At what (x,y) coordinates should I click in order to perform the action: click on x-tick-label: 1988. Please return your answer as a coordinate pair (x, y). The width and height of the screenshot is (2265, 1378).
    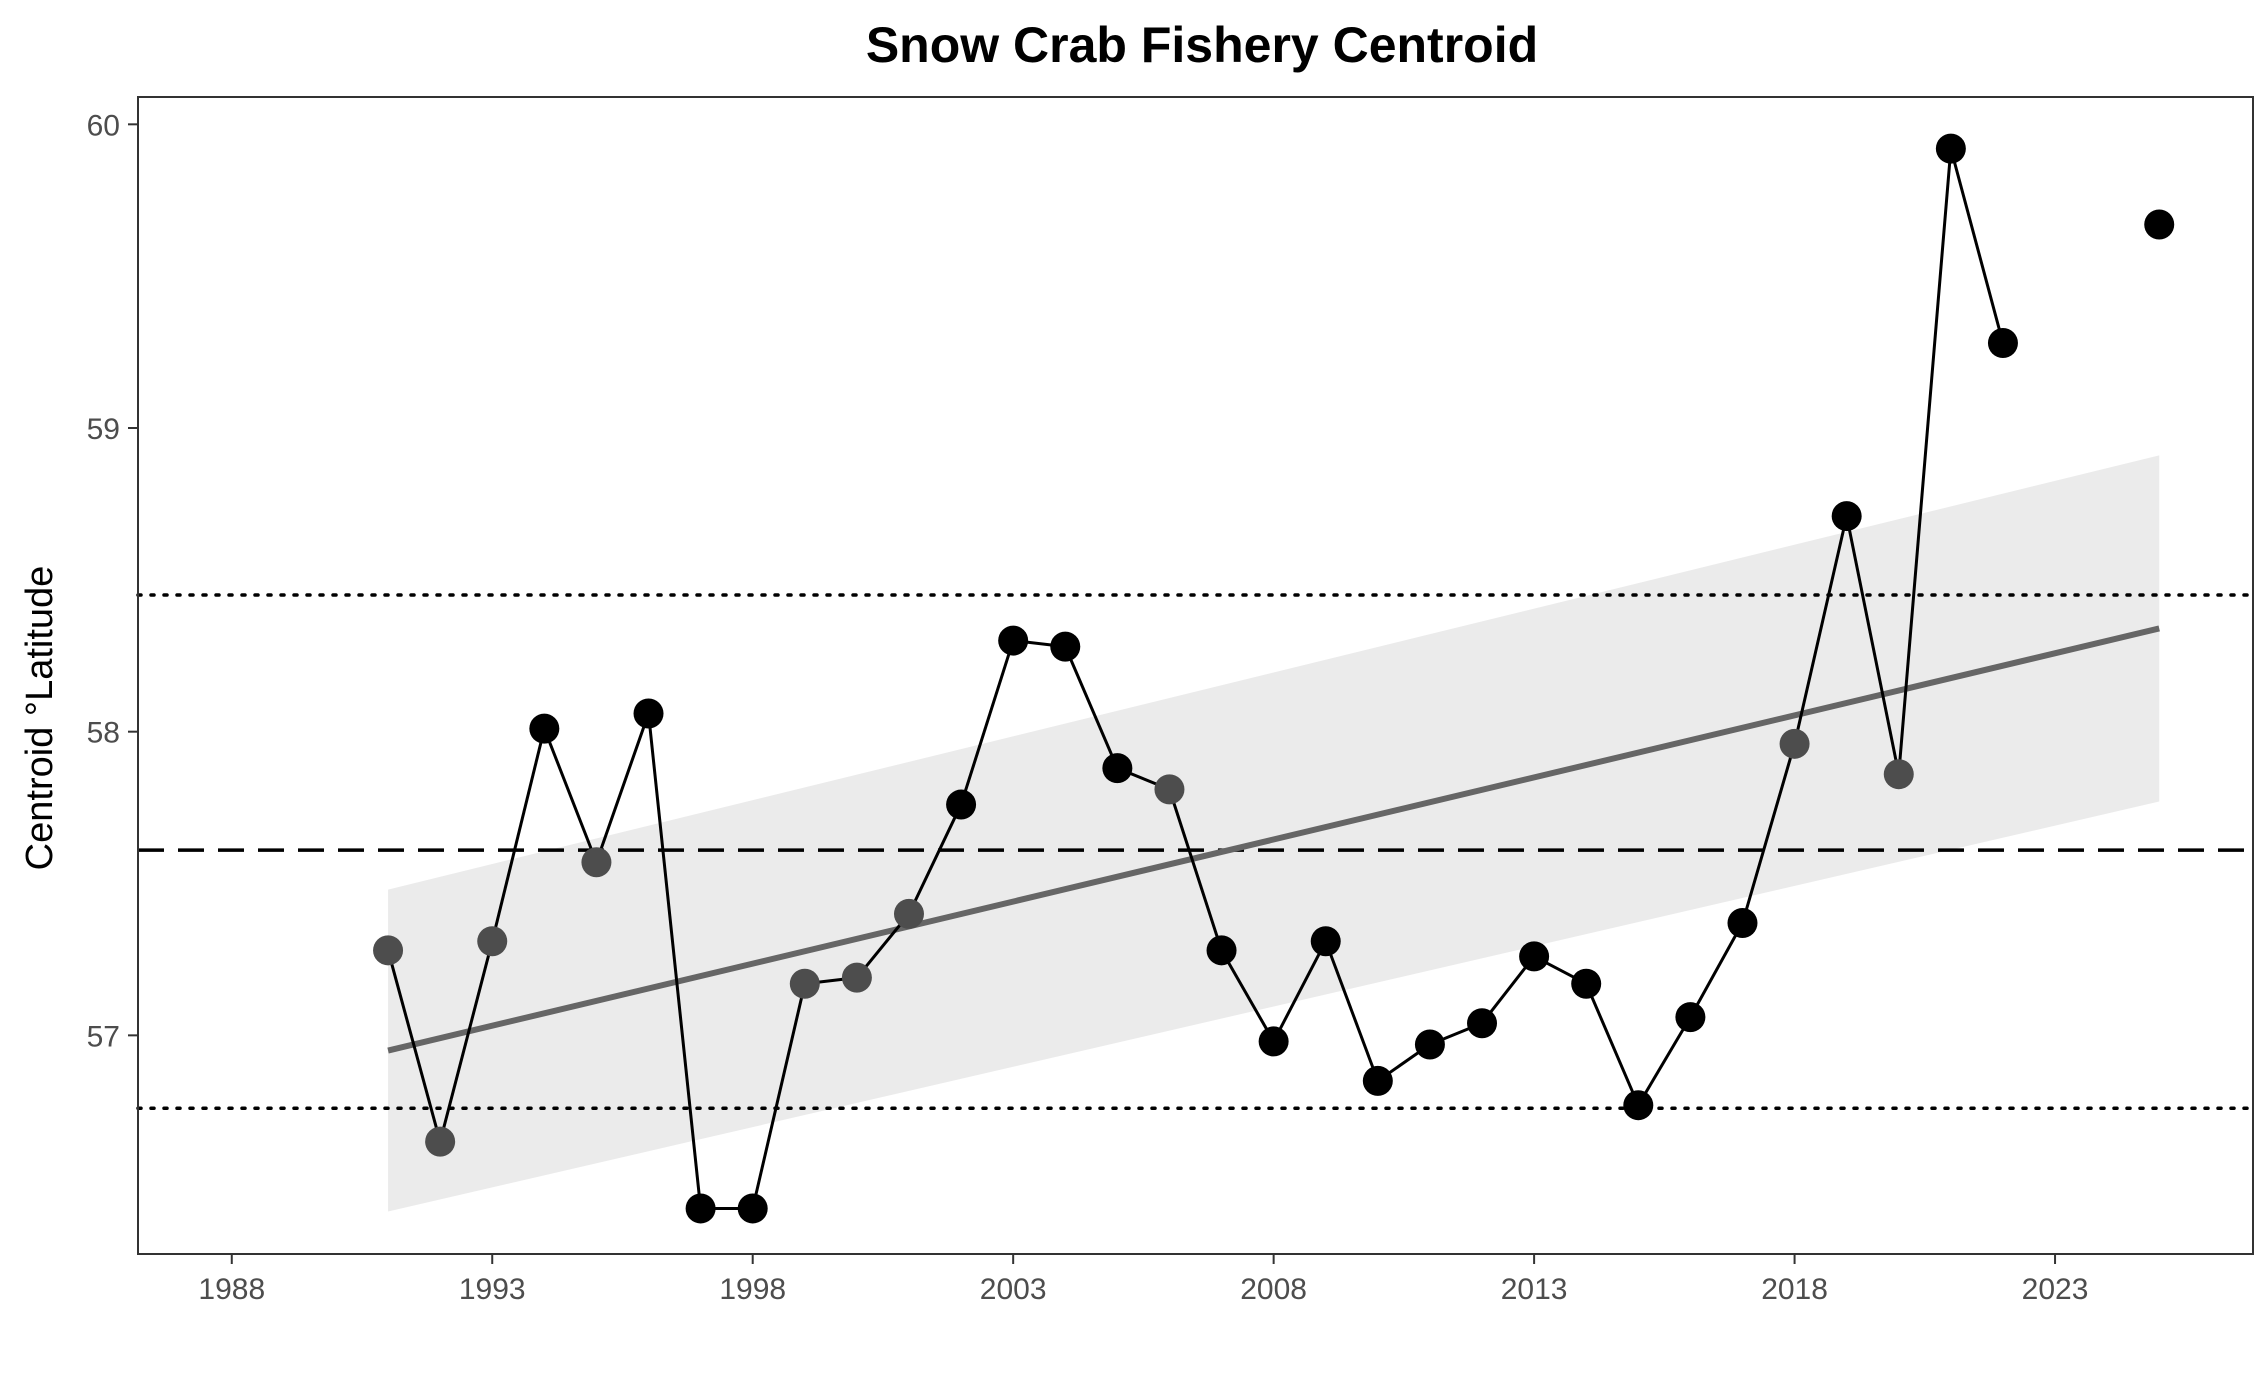
    Looking at the image, I should click on (231, 1289).